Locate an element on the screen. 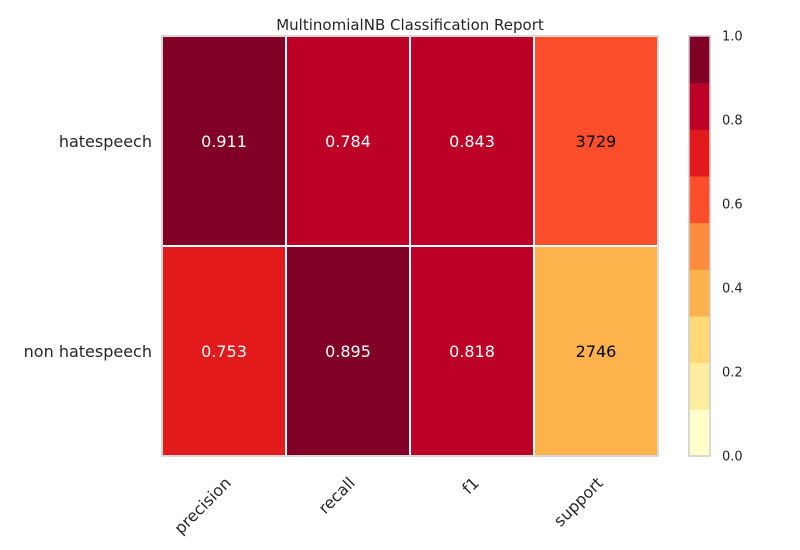 This screenshot has height=550, width=800. cell-value-label: 0.911 is located at coordinates (224, 141).